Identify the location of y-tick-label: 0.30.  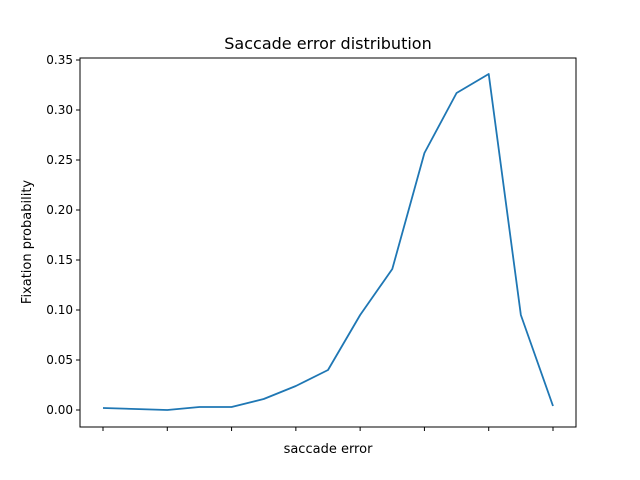
(59, 110).